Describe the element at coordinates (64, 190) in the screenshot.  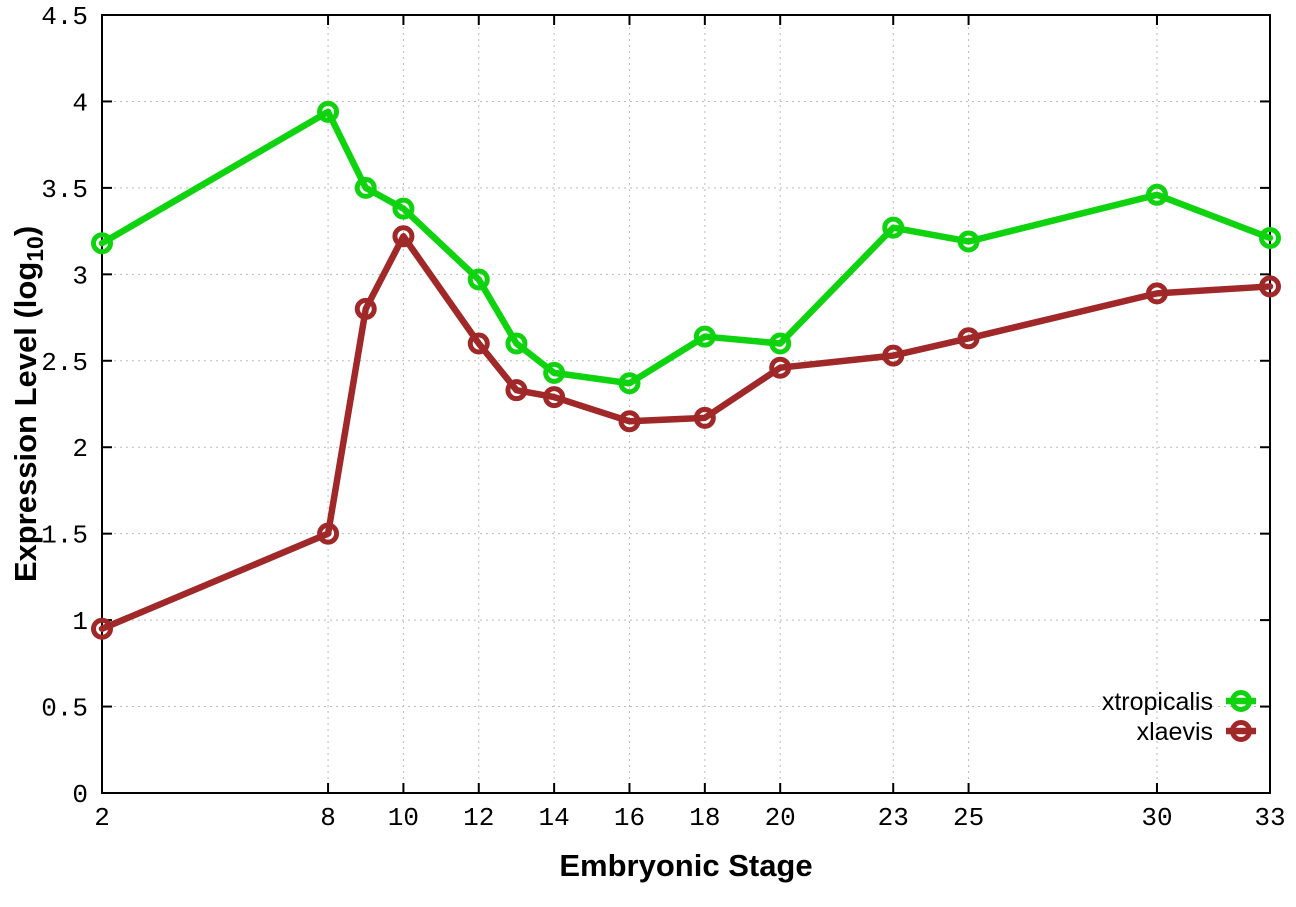
I see `y-tick-label: 3.5` at that location.